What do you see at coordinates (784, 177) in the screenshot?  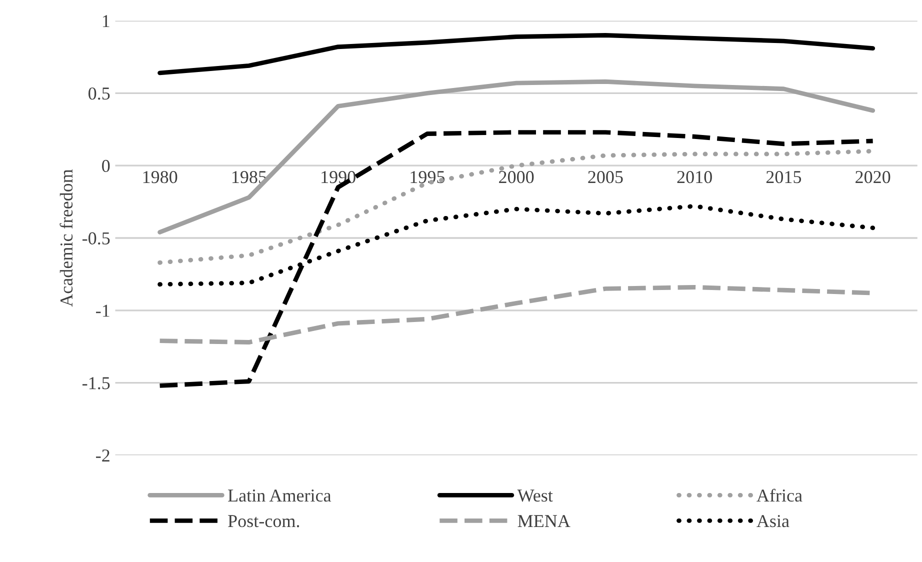 I see `x-tick-label: 2015` at bounding box center [784, 177].